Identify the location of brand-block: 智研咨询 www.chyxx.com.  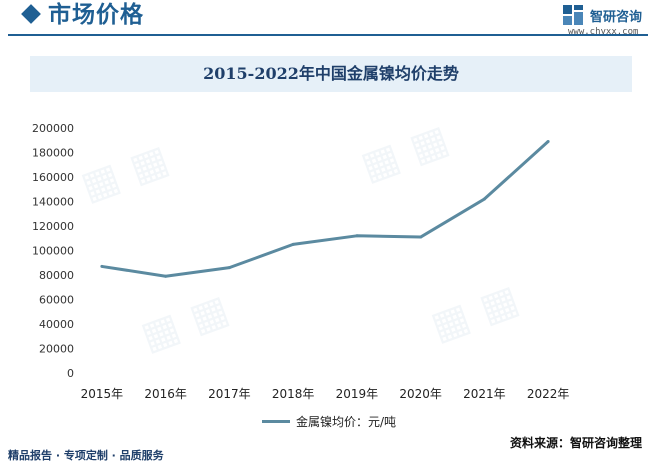
(608, 21).